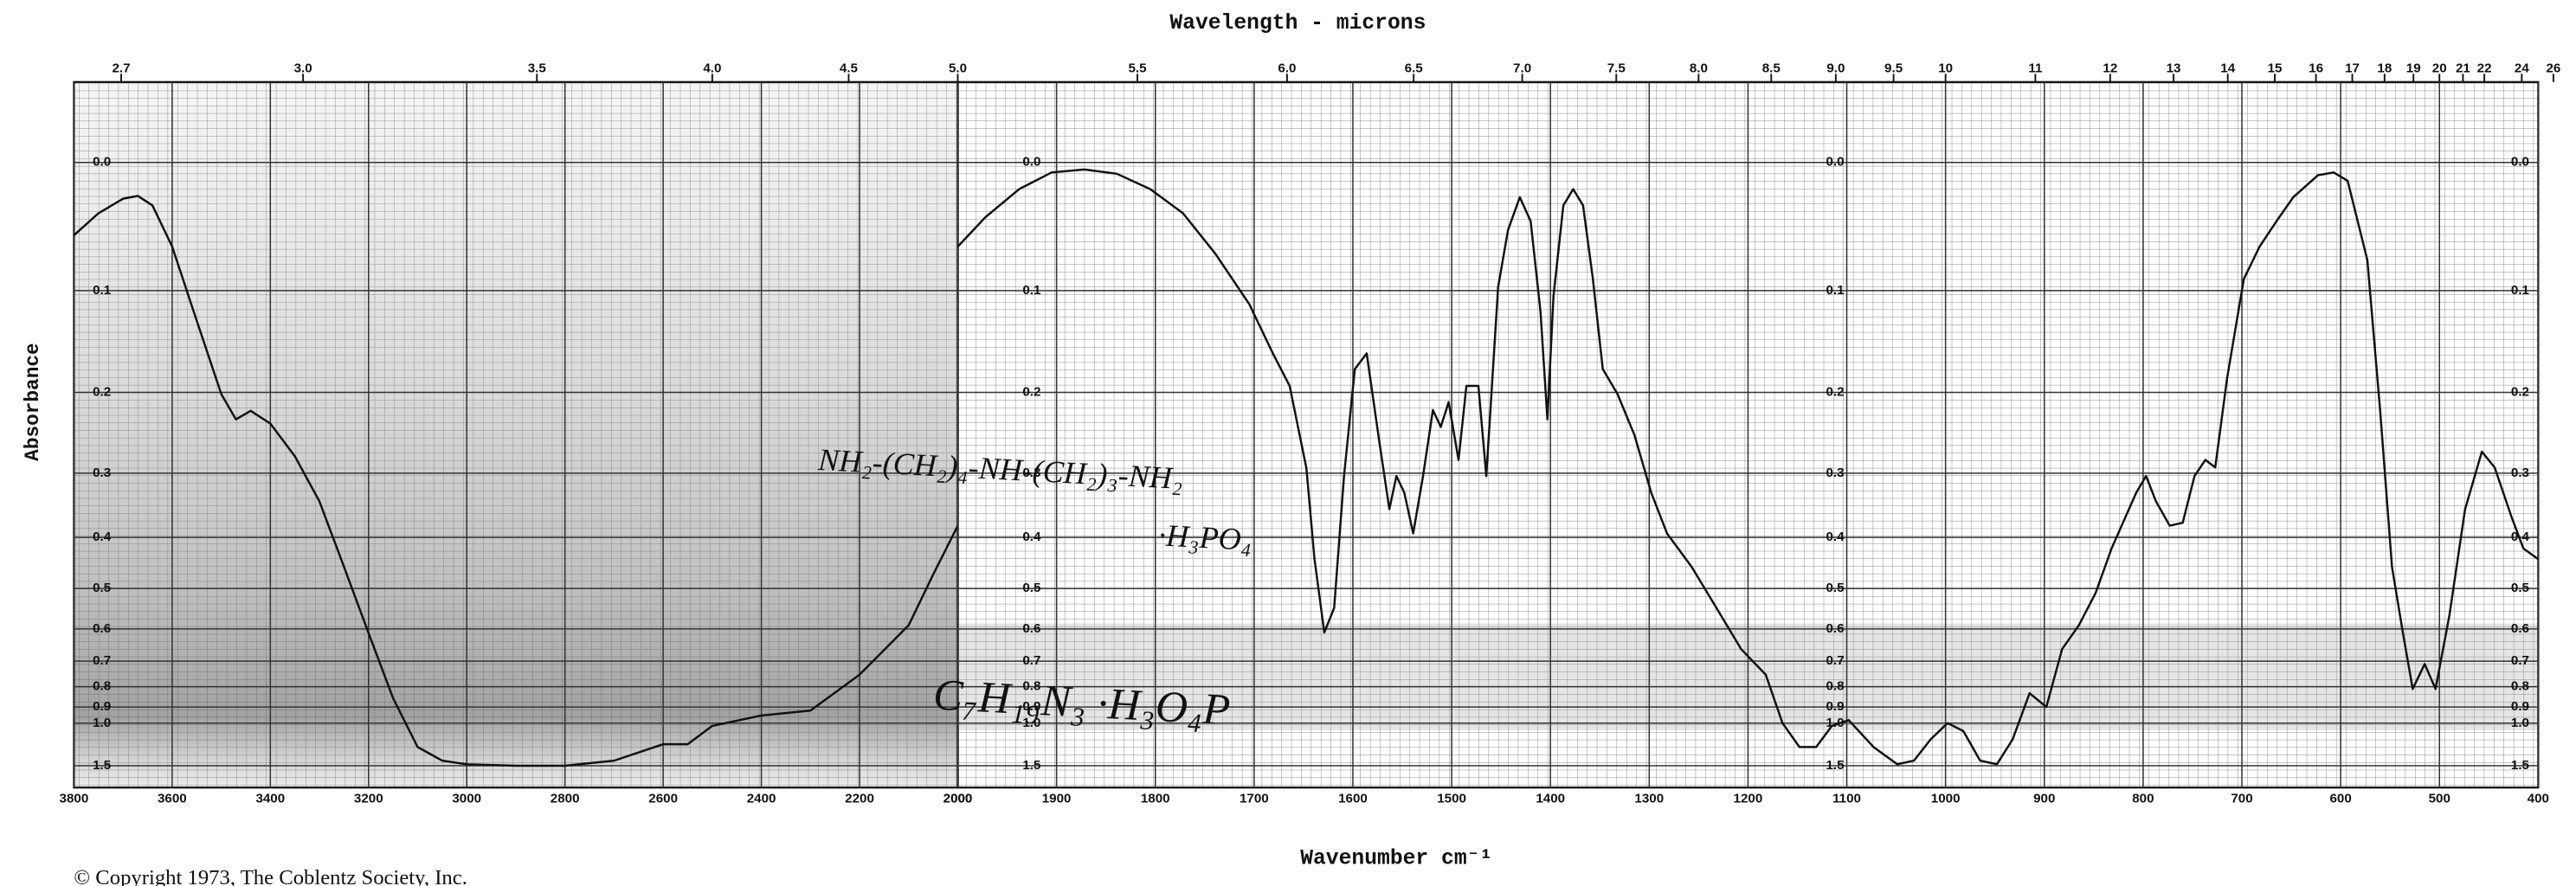 The width and height of the screenshot is (2576, 886). I want to click on x2-tick-label: 4.5, so click(849, 68).